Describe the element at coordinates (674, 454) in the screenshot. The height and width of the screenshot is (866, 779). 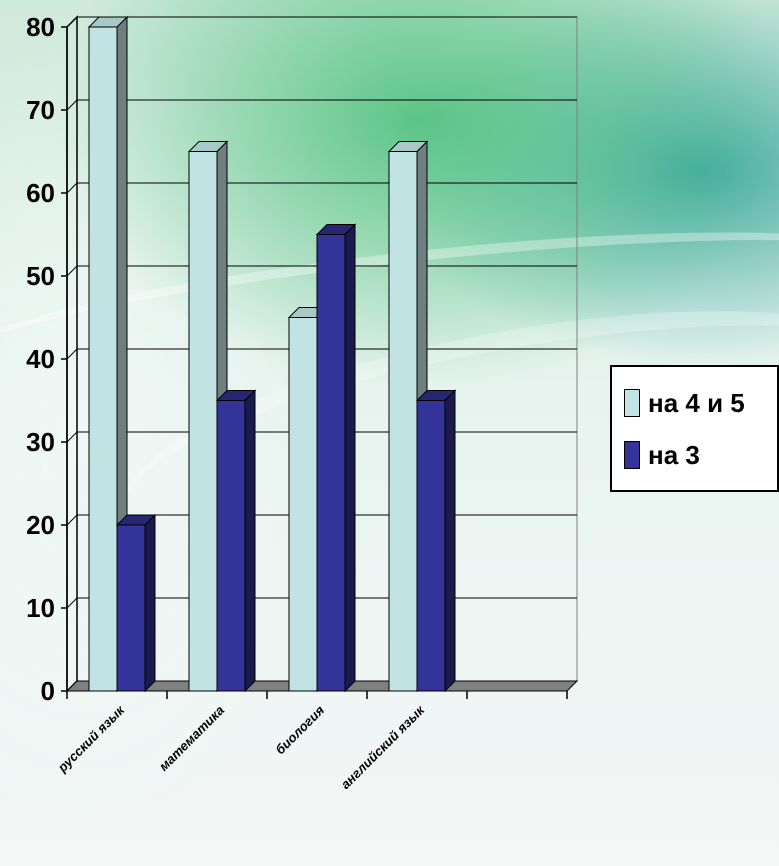
I see `legend-label-series-2: на 3` at that location.